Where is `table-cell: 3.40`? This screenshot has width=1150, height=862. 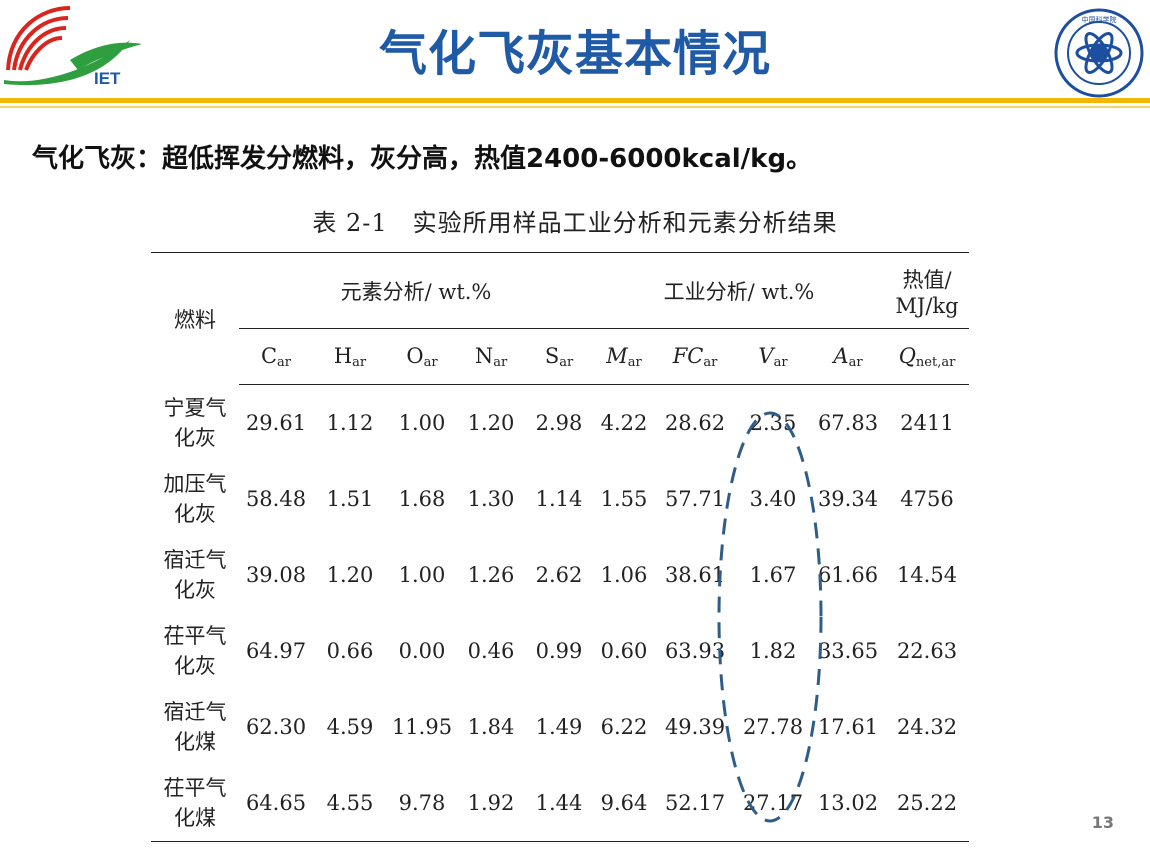
table-cell: 3.40 is located at coordinates (773, 499).